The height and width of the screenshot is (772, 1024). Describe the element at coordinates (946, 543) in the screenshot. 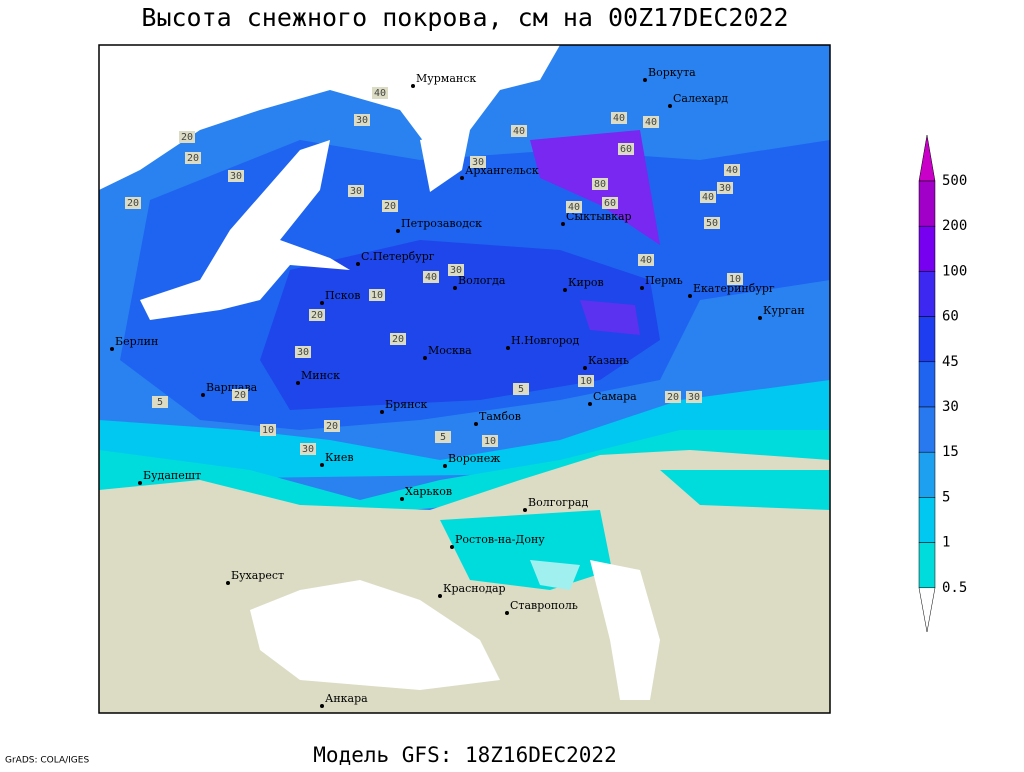

I see `colorbar-label: 1` at that location.